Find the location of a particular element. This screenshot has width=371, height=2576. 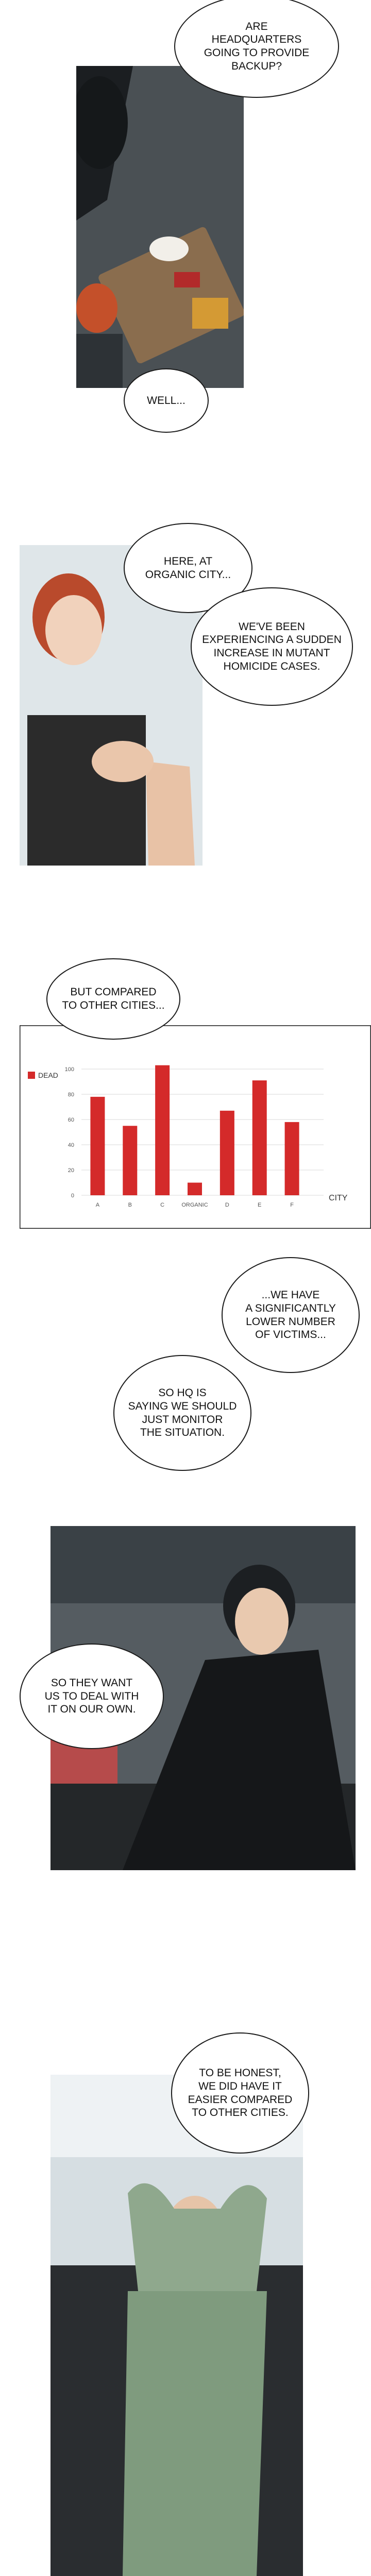

table-scene-art is located at coordinates (160, 227).